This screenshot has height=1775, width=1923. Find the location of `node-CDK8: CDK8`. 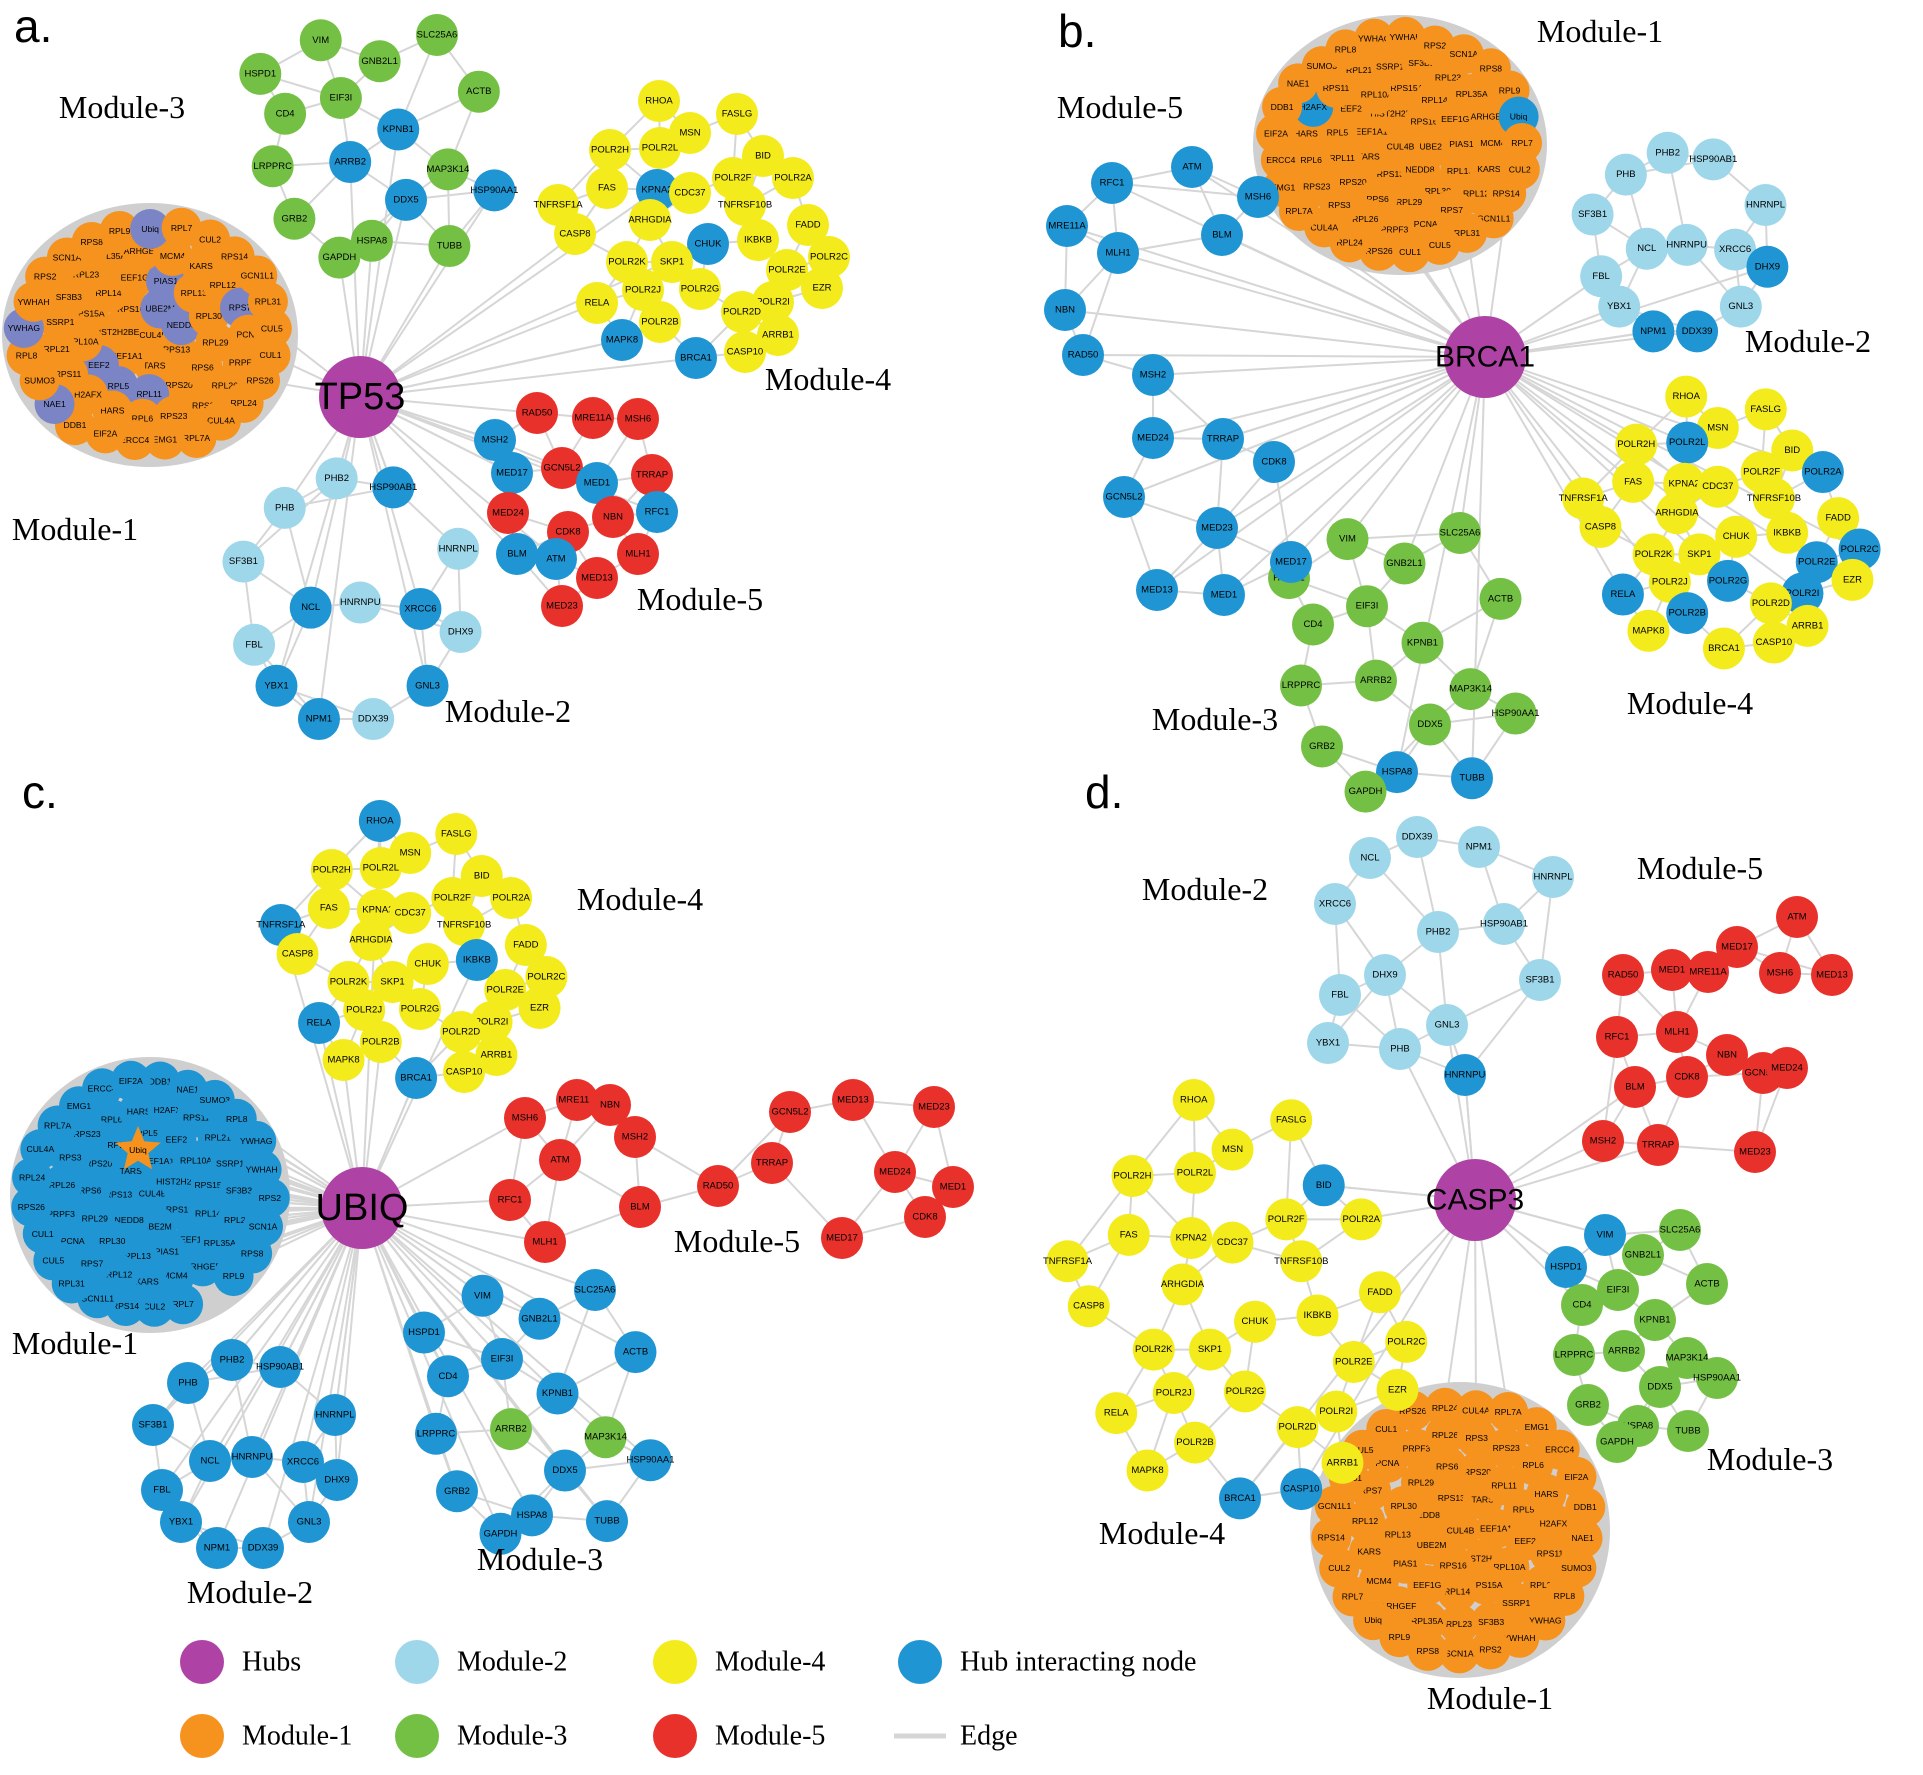

node-CDK8: CDK8 is located at coordinates (1687, 1077).